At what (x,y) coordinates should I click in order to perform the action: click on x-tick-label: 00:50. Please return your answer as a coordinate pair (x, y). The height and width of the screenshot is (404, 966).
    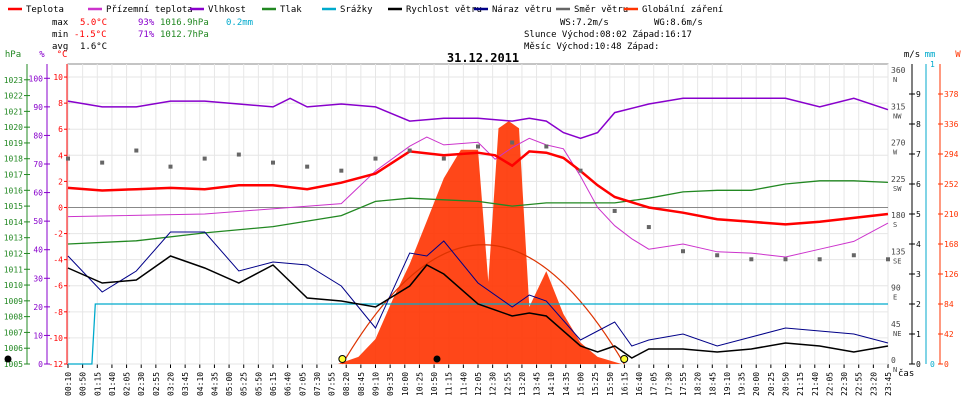
    Looking at the image, I should click on (83, 384).